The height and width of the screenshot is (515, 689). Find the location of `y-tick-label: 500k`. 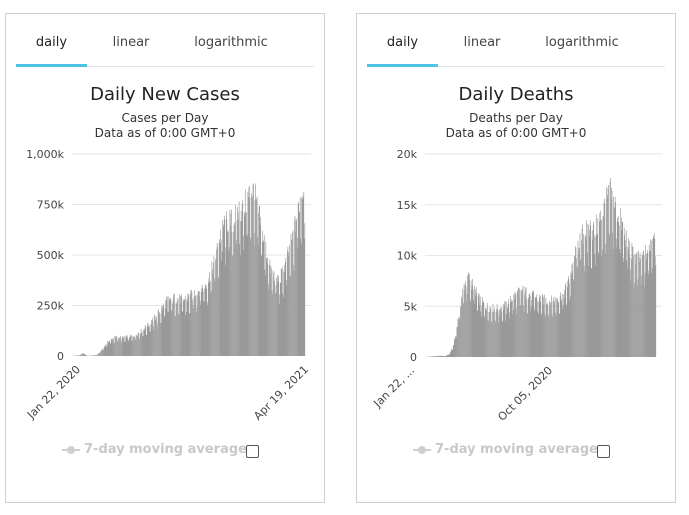

y-tick-label: 500k is located at coordinates (51, 255).